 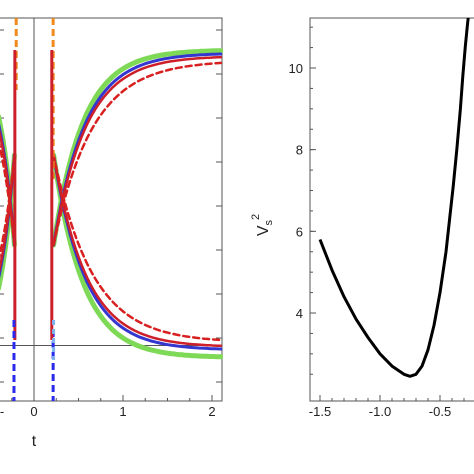 I want to click on right-y-tick-label: 4, so click(x=299, y=313).